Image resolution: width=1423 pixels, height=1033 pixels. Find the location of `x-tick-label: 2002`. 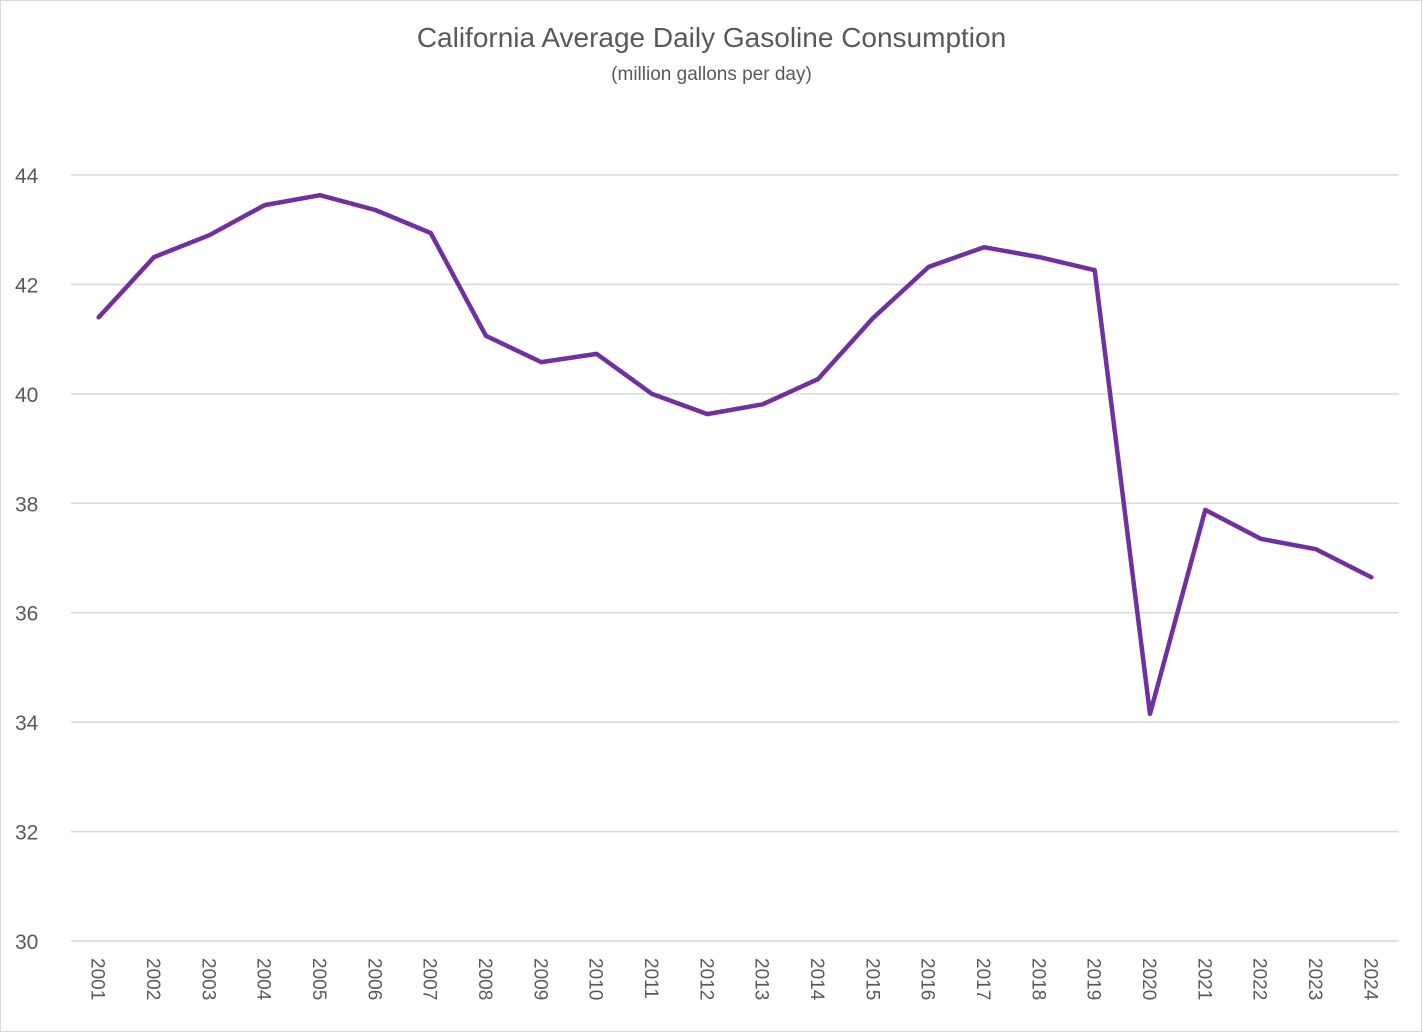

x-tick-label: 2002 is located at coordinates (152, 979).